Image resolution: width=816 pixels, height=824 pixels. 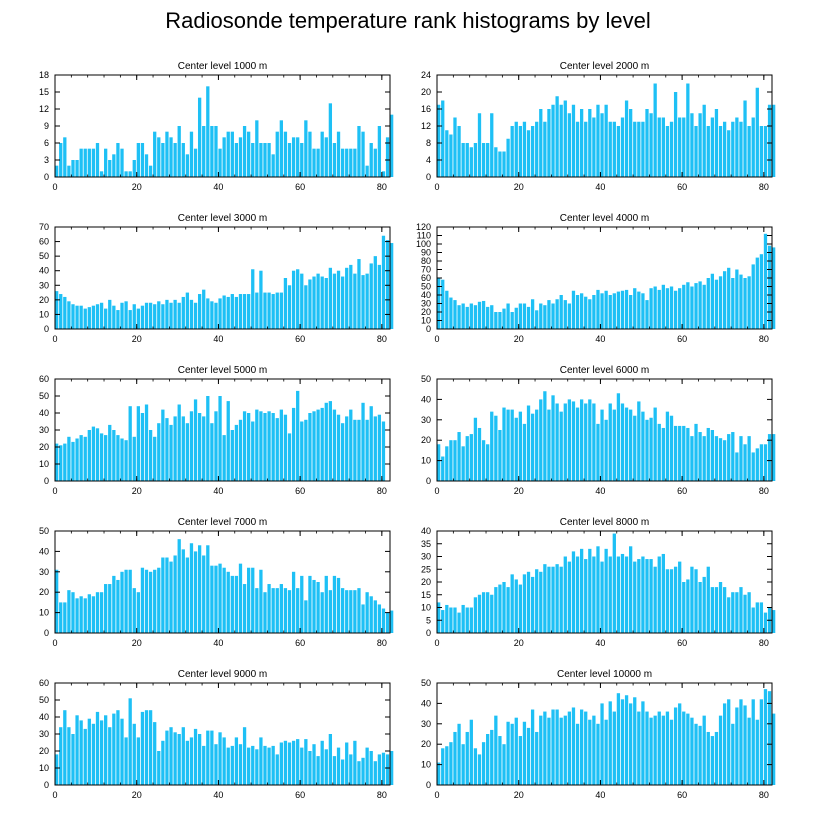 I want to click on x-tick-label: 80, so click(x=764, y=643).